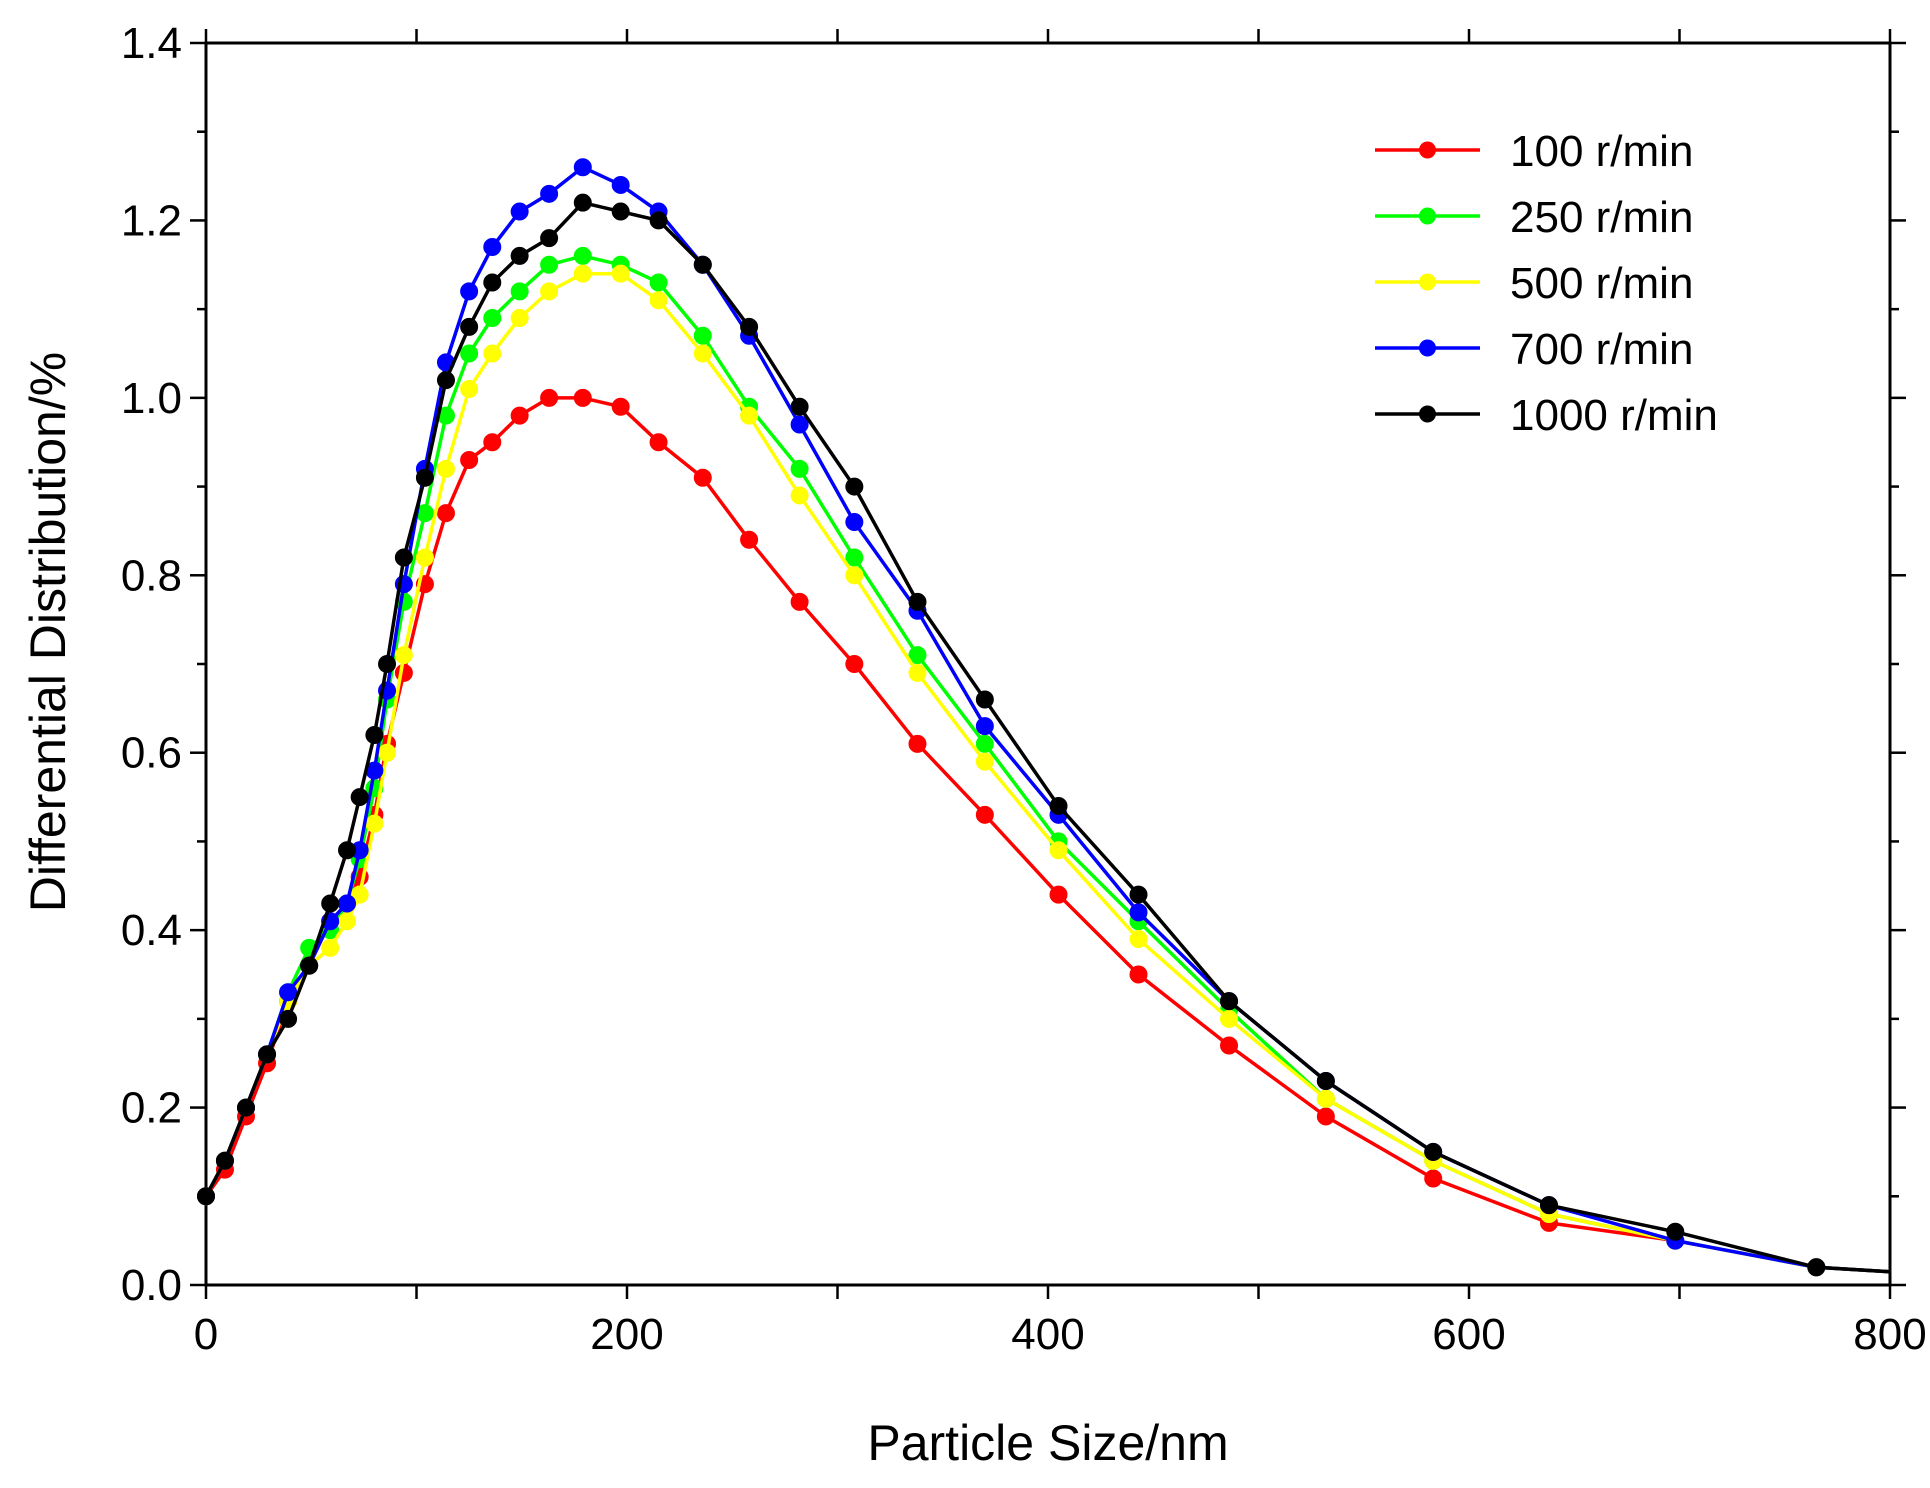 This screenshot has width=1930, height=1488. What do you see at coordinates (1601, 151) in the screenshot?
I see `legend-label: 100 r/min` at bounding box center [1601, 151].